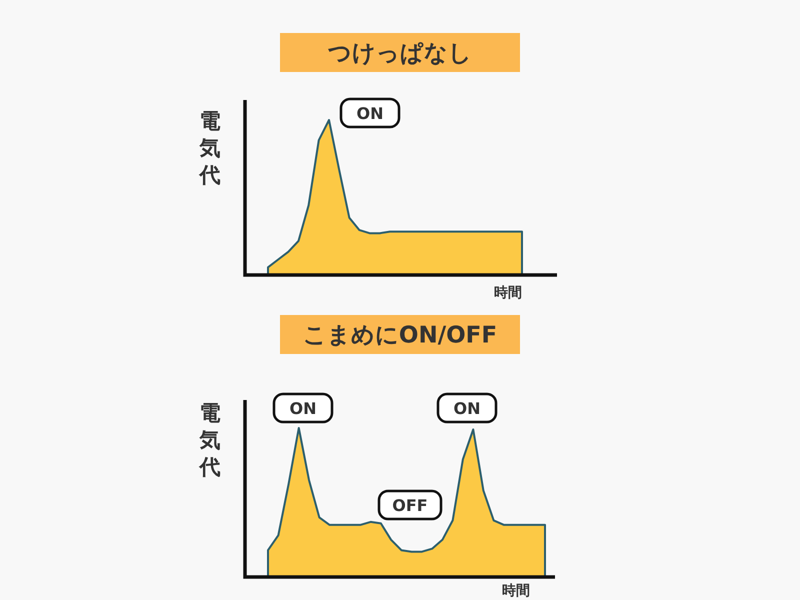 The width and height of the screenshot is (800, 600). I want to click on annotation: OFF, so click(410, 505).